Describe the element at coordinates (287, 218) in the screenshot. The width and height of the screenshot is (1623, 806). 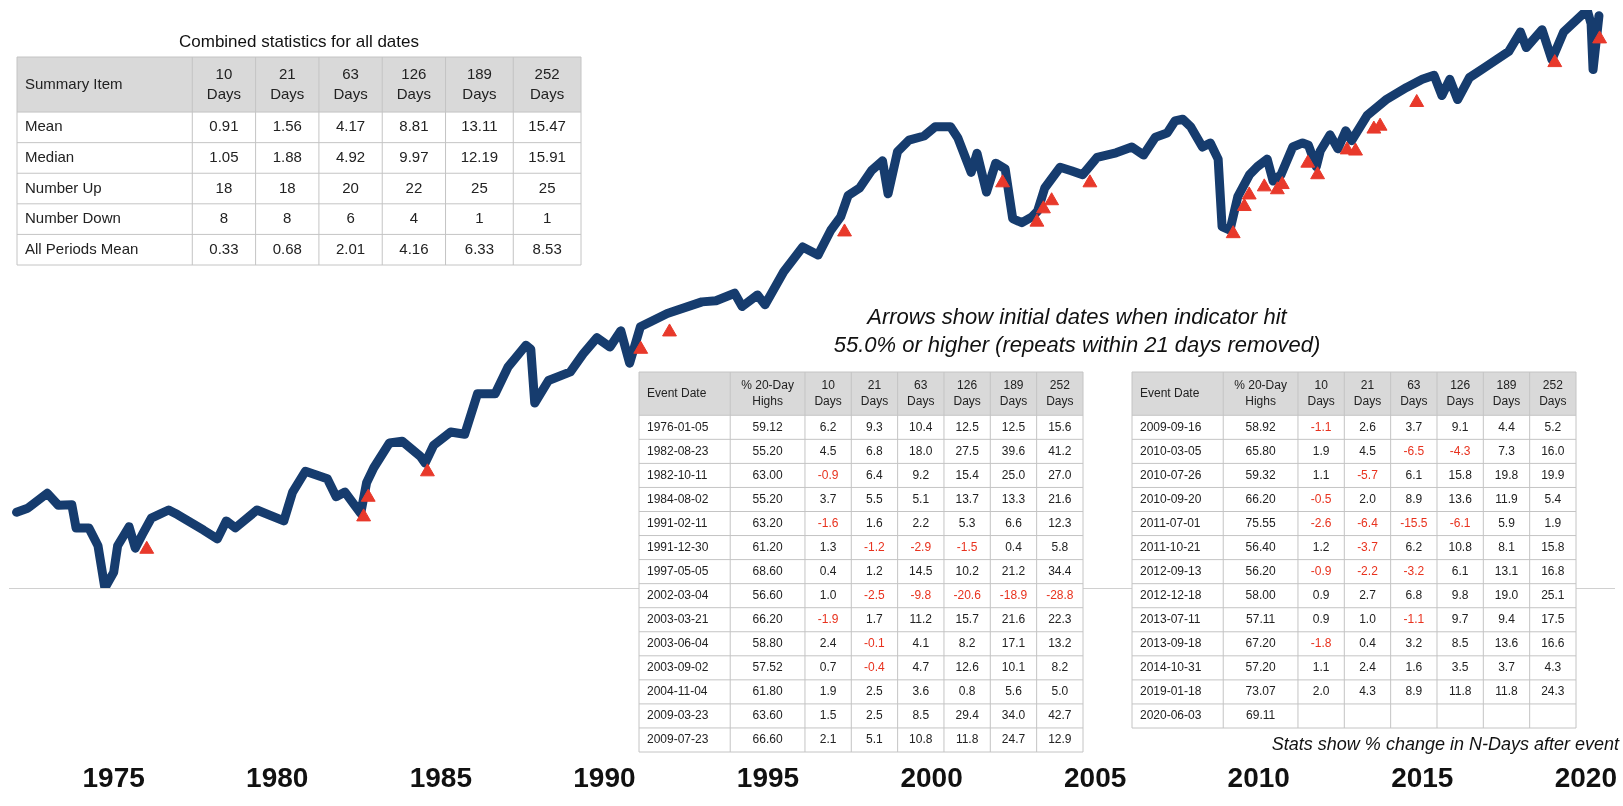
I see `data-label: 8` at that location.